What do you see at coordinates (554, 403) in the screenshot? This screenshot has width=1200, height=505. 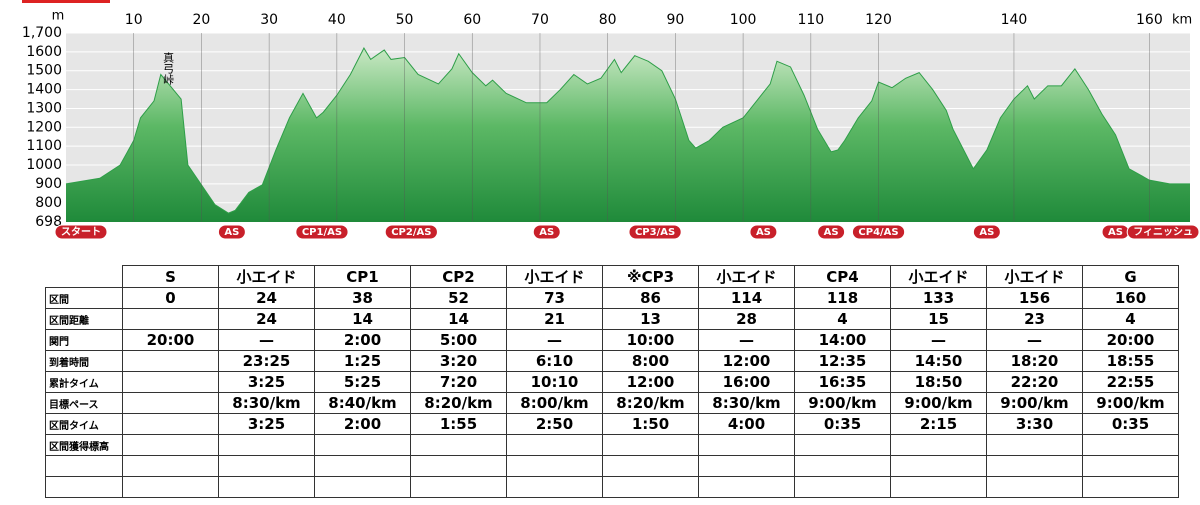 I see `cell: 8:00/km` at bounding box center [554, 403].